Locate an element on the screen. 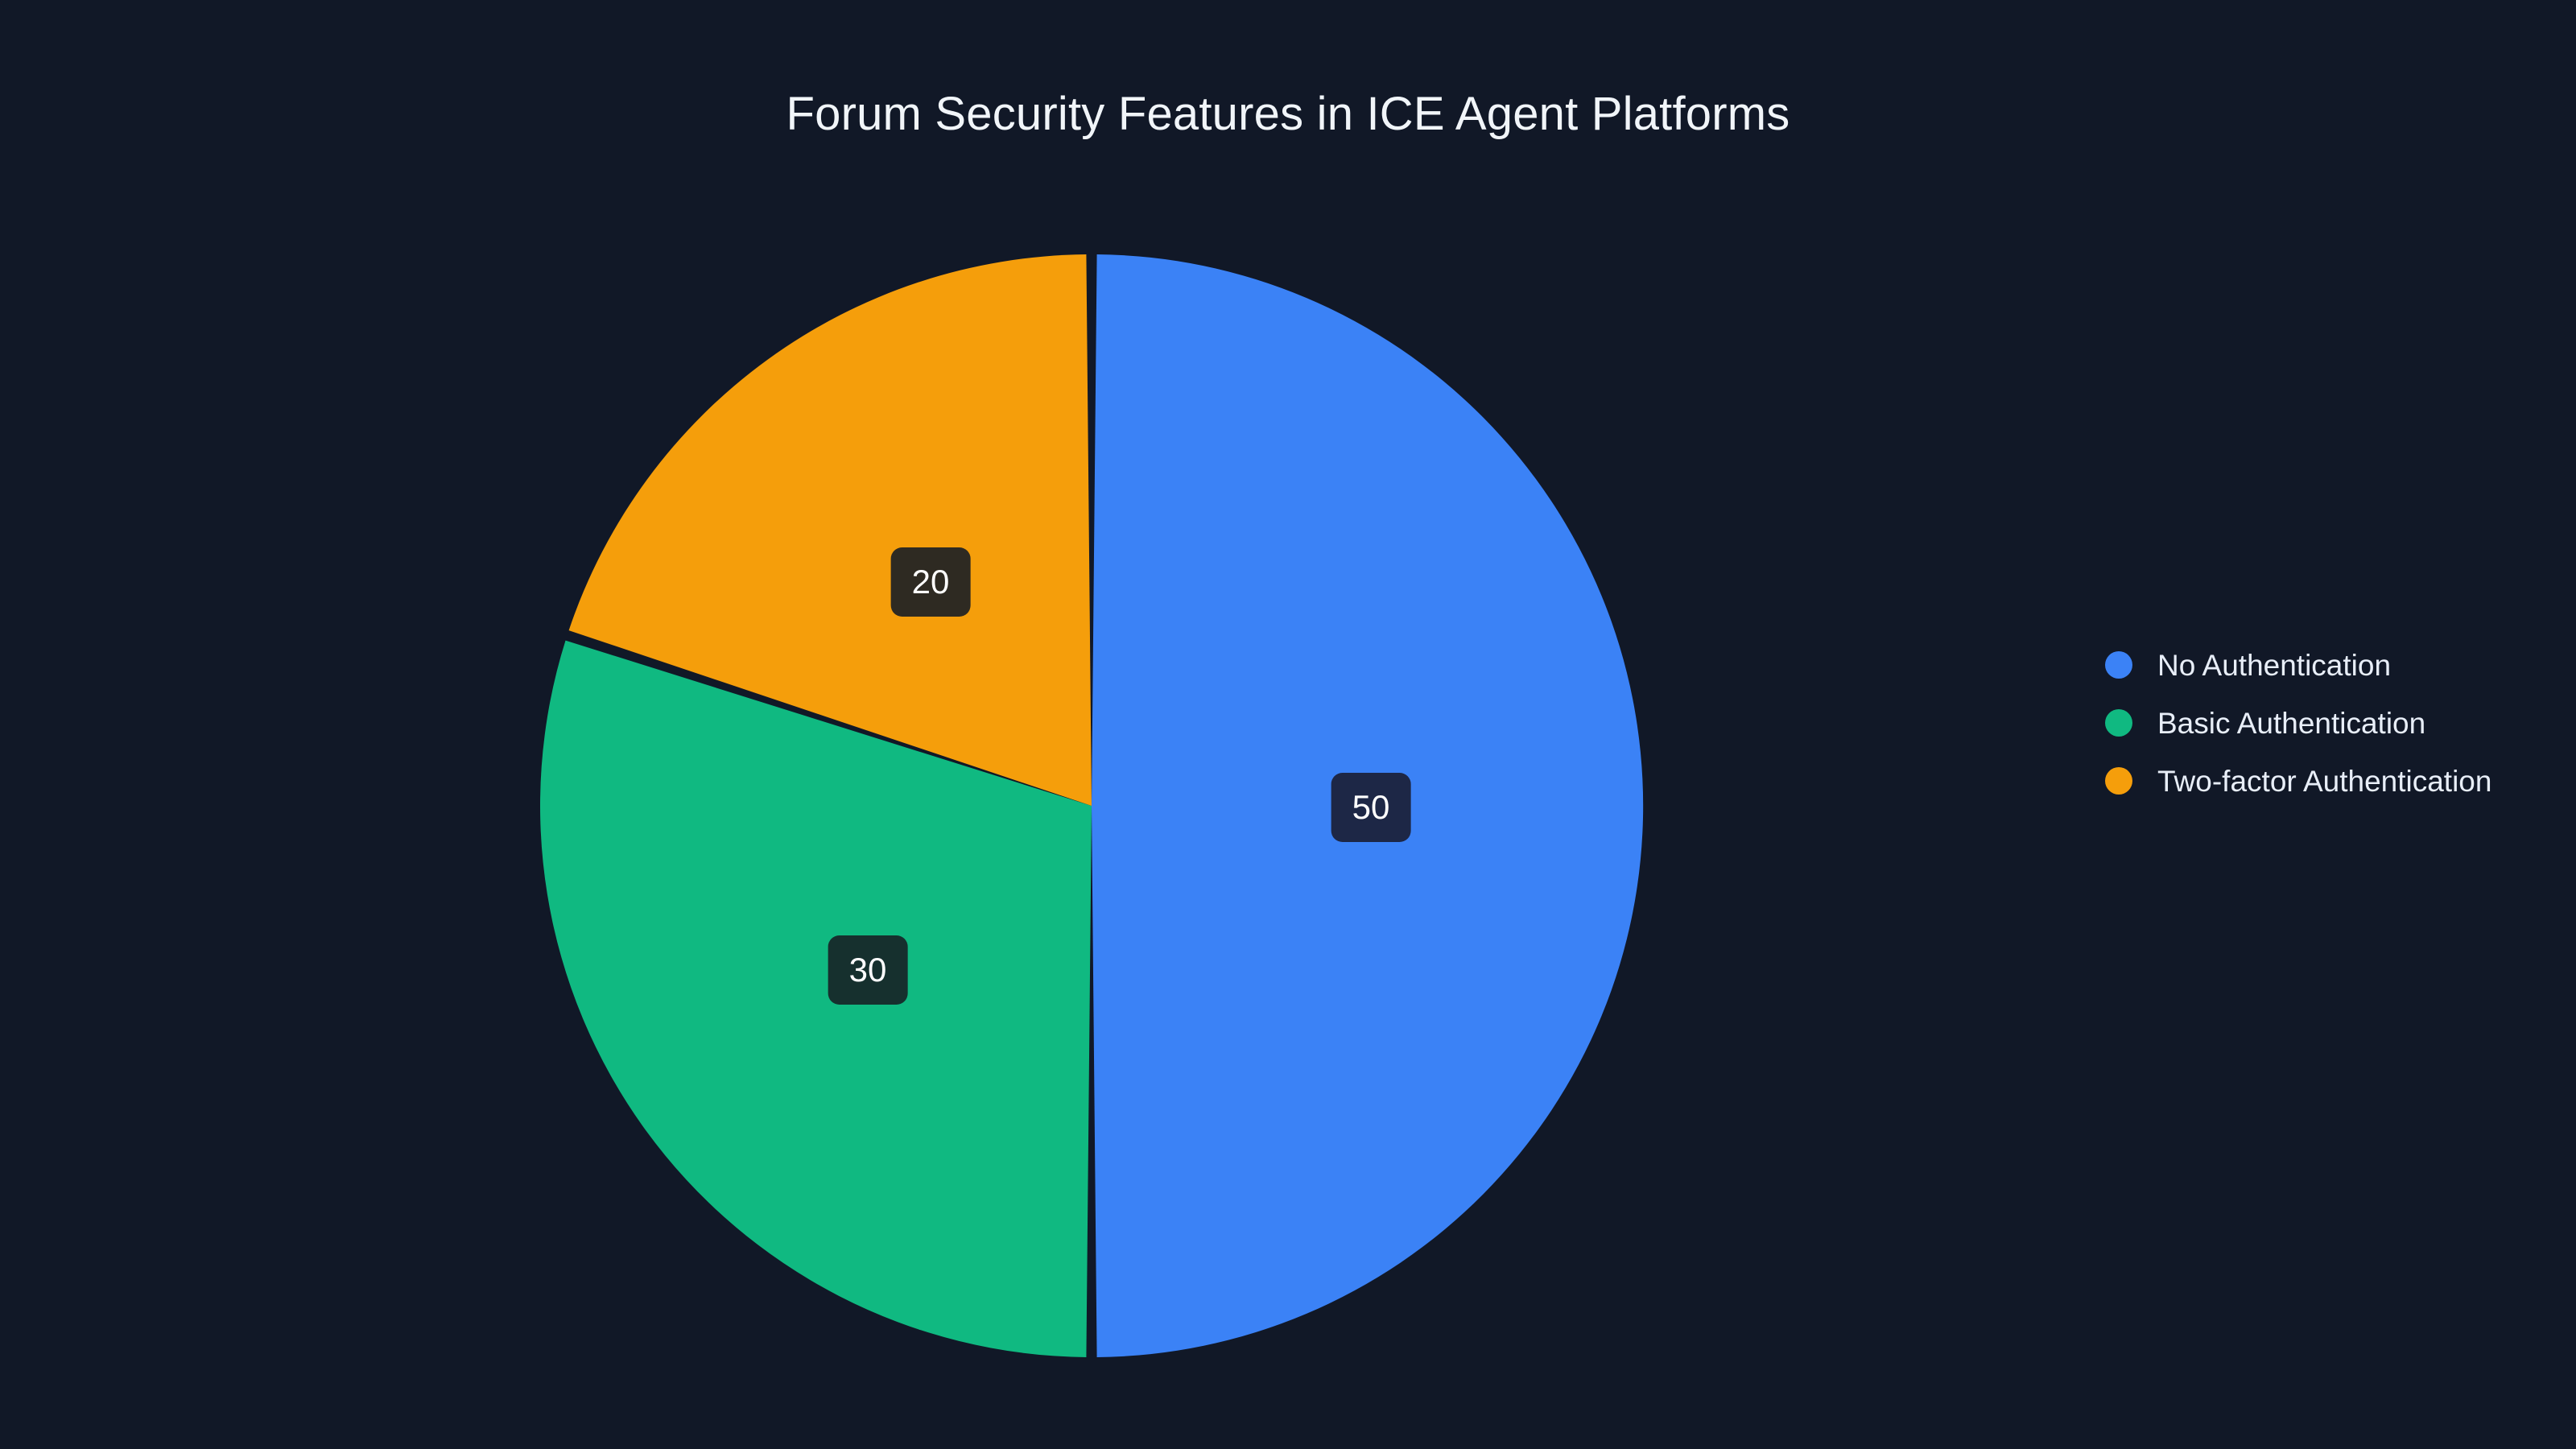 The height and width of the screenshot is (1449, 2576). legend-item: No Authentication is located at coordinates (2330, 665).